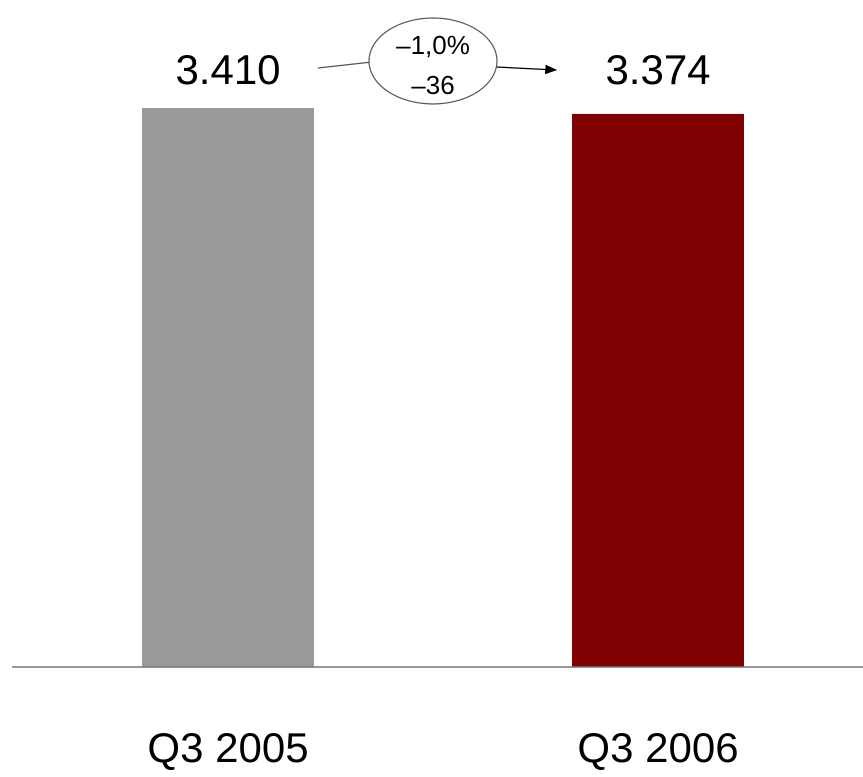  I want to click on annotation-connector-left, so click(345, 65).